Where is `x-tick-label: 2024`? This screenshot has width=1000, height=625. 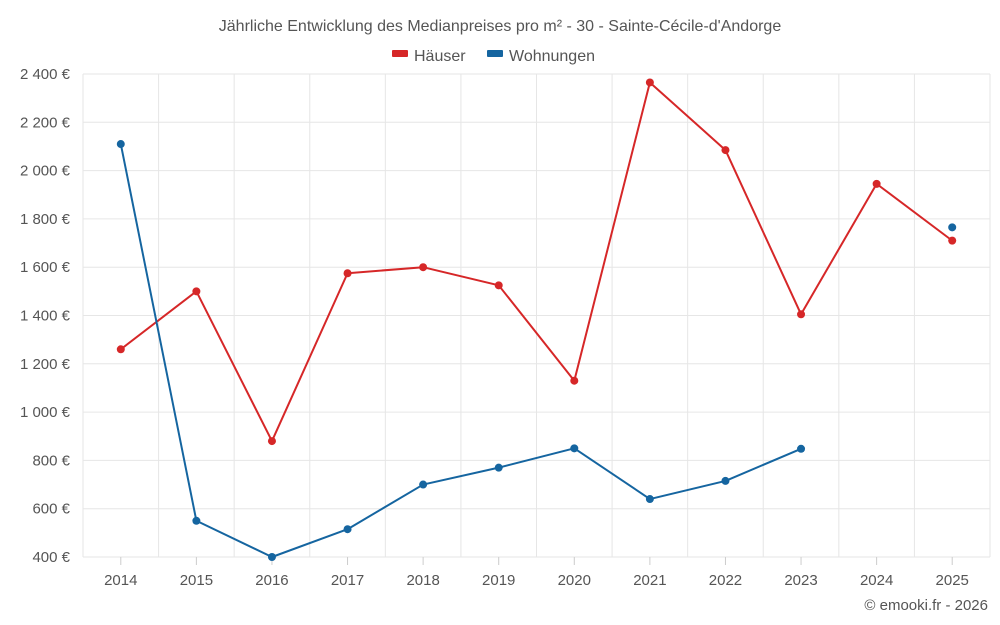 x-tick-label: 2024 is located at coordinates (876, 580).